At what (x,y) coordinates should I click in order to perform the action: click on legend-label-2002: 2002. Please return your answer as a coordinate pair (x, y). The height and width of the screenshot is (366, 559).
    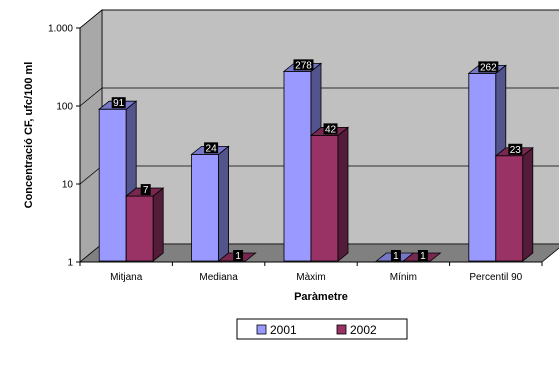
    Looking at the image, I should click on (363, 330).